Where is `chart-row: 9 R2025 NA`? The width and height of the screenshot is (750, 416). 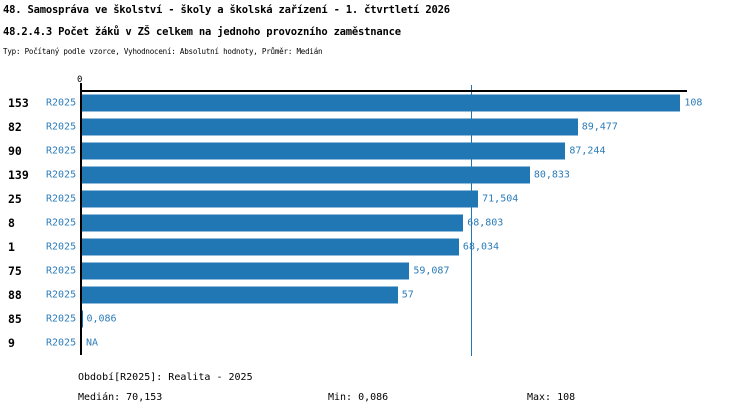
chart-row: 9 R2025 NA is located at coordinates (375, 343).